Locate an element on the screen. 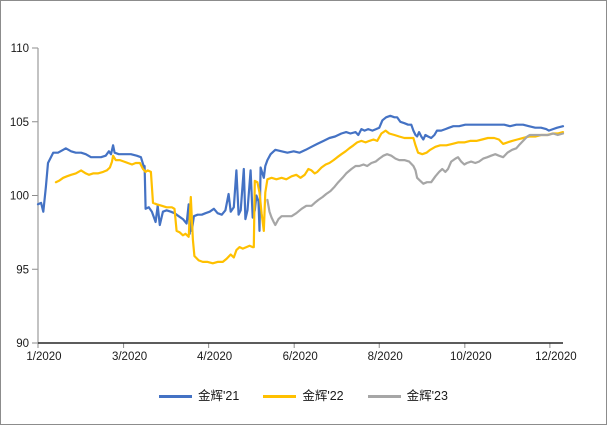 The image size is (607, 425). x-tick-label: 12/2020 is located at coordinates (556, 357).